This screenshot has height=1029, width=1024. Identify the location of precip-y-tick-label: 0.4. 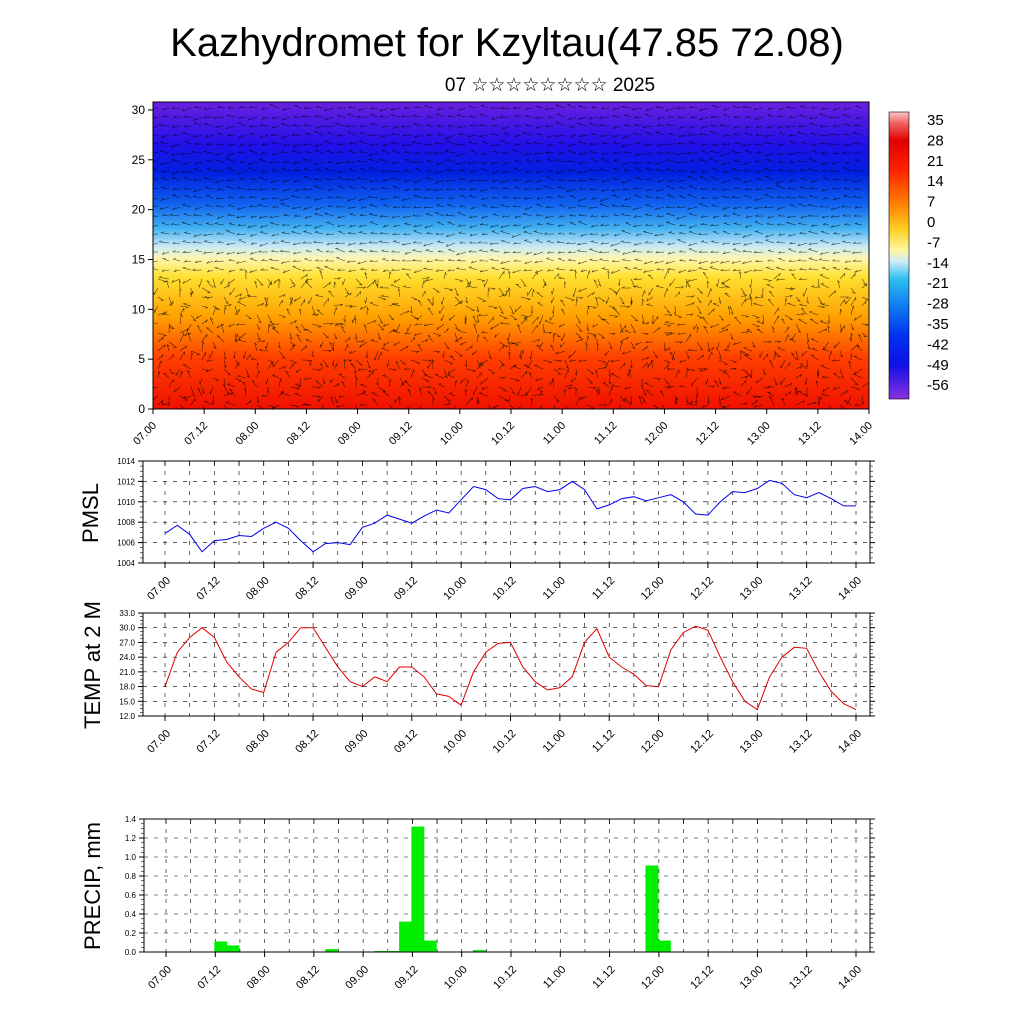
(131, 914).